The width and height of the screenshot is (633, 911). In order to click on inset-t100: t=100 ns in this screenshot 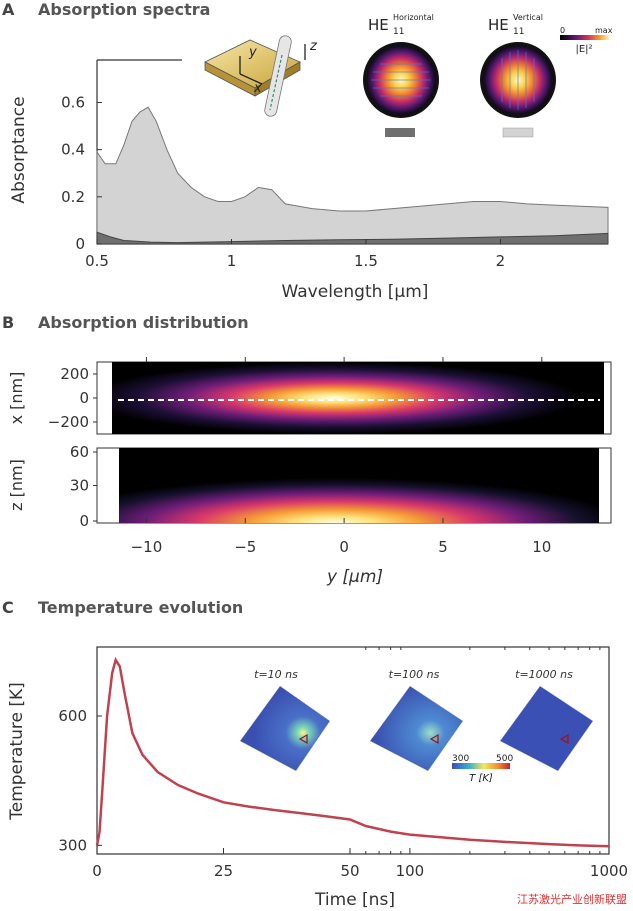, I will do `click(416, 720)`.